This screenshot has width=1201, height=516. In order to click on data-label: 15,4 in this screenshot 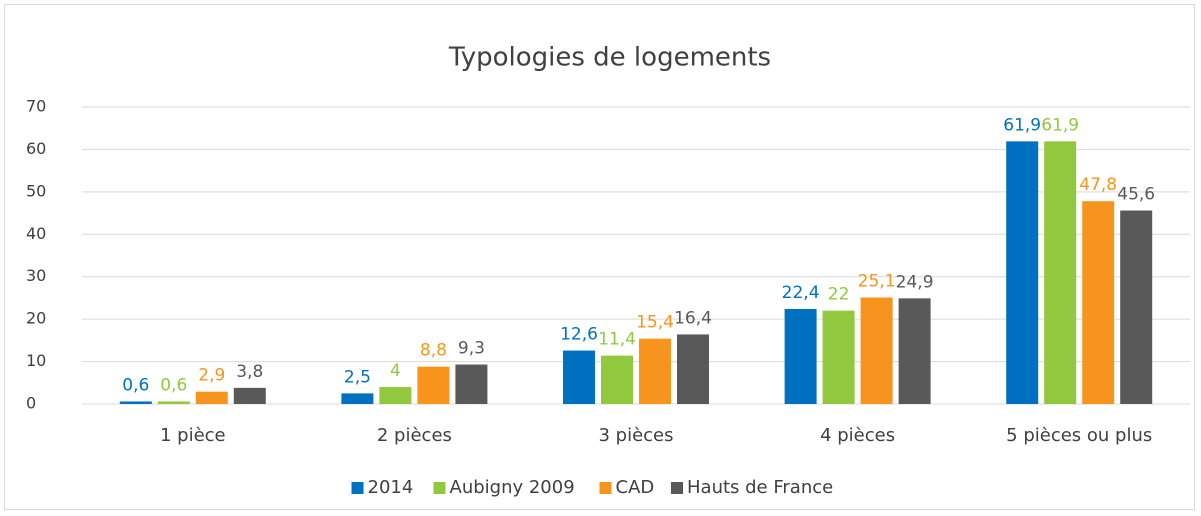, I will do `click(655, 323)`.